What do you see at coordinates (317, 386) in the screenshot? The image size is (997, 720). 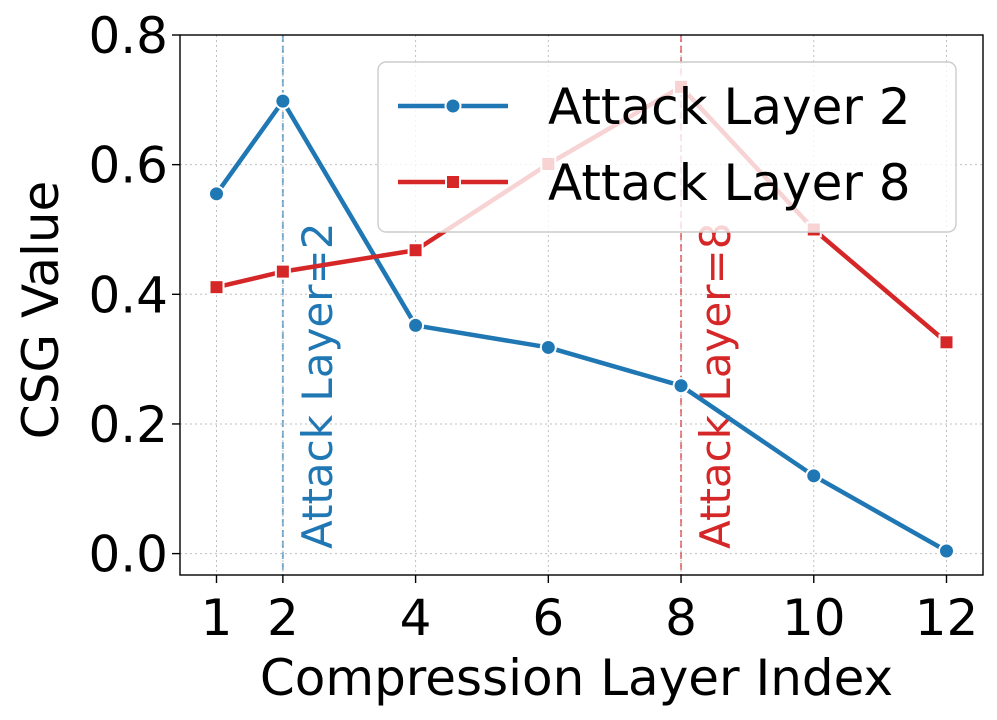 I see `reference-line-label: Attack Layer=2` at bounding box center [317, 386].